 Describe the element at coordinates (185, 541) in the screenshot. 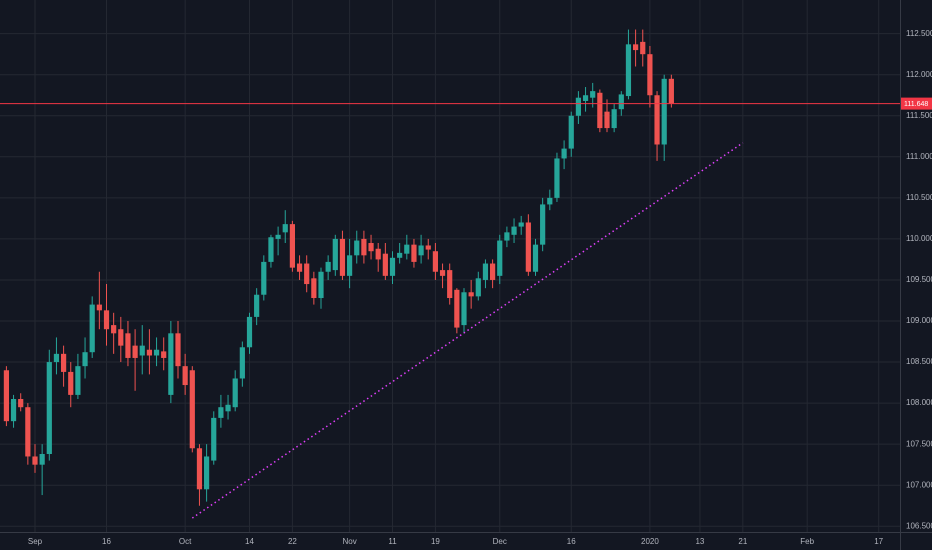

I see `x-tick-label: Oct` at that location.